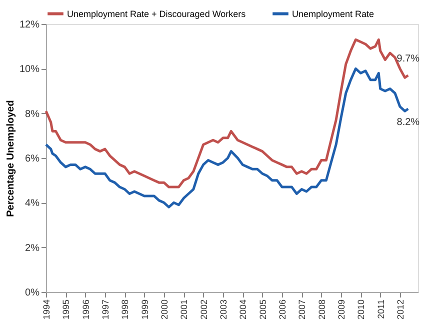  I want to click on x-tick-label: 1996, so click(85, 310).